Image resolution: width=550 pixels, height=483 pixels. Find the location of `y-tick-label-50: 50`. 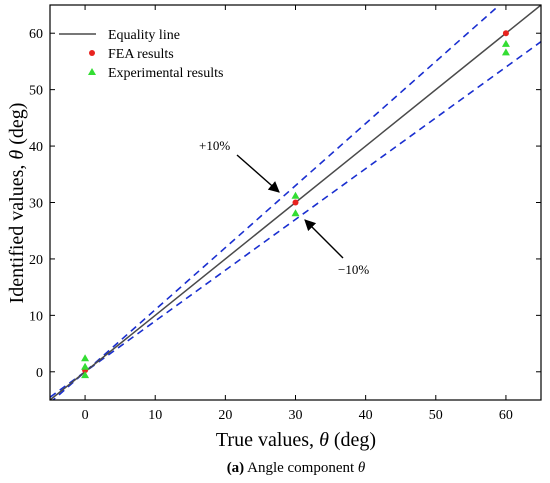

y-tick-label-50: 50 is located at coordinates (36, 91).